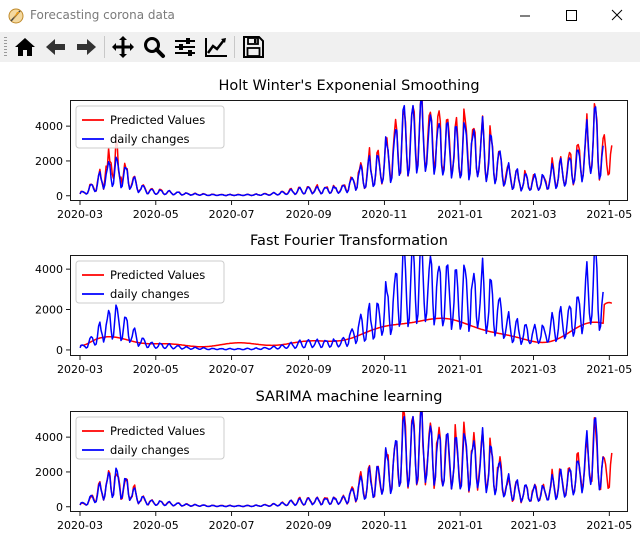 This screenshot has height=550, width=640. I want to click on back-arrow-icon, so click(56, 47).